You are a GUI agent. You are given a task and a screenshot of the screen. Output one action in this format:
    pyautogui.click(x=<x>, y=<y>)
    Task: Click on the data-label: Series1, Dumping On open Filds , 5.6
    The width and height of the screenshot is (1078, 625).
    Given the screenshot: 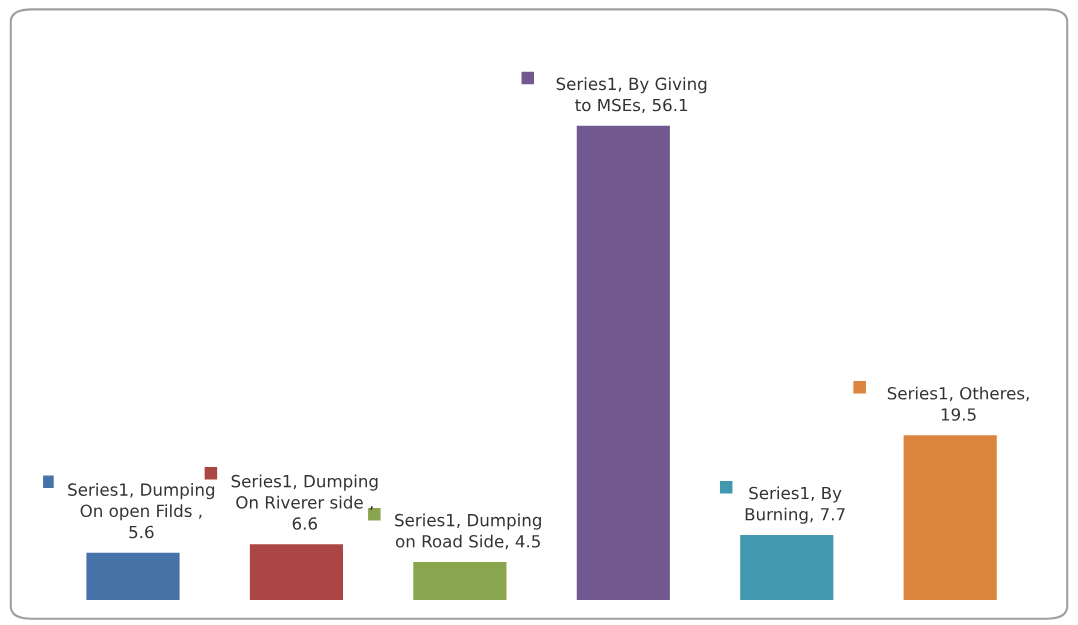 What is the action you would take?
    pyautogui.click(x=141, y=511)
    